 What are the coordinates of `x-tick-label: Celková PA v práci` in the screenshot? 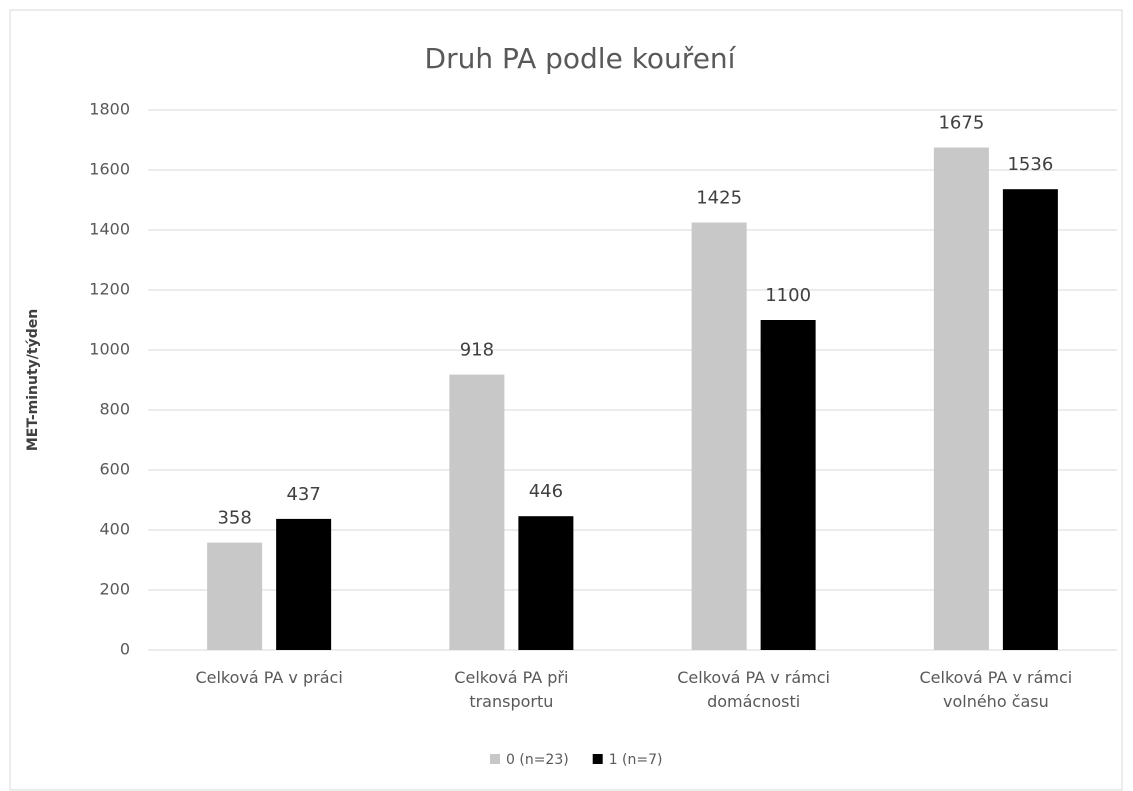 It's located at (269, 677).